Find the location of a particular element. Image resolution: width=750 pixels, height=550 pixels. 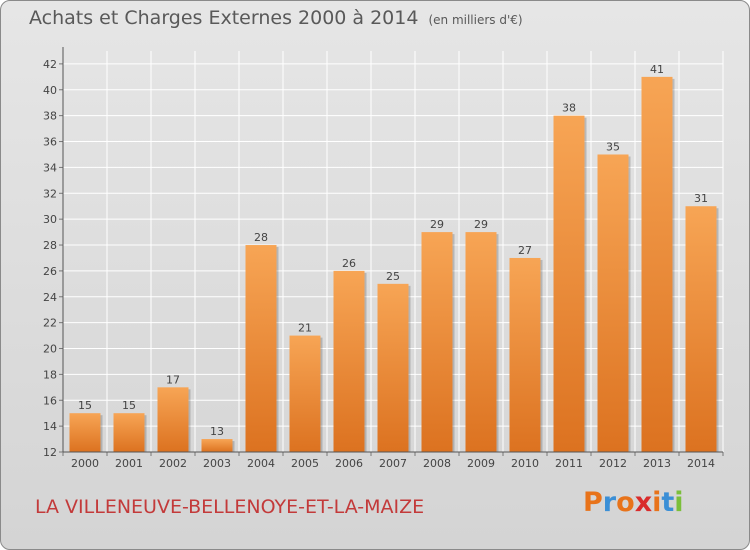

y-tick-label: 28 is located at coordinates (50, 245).